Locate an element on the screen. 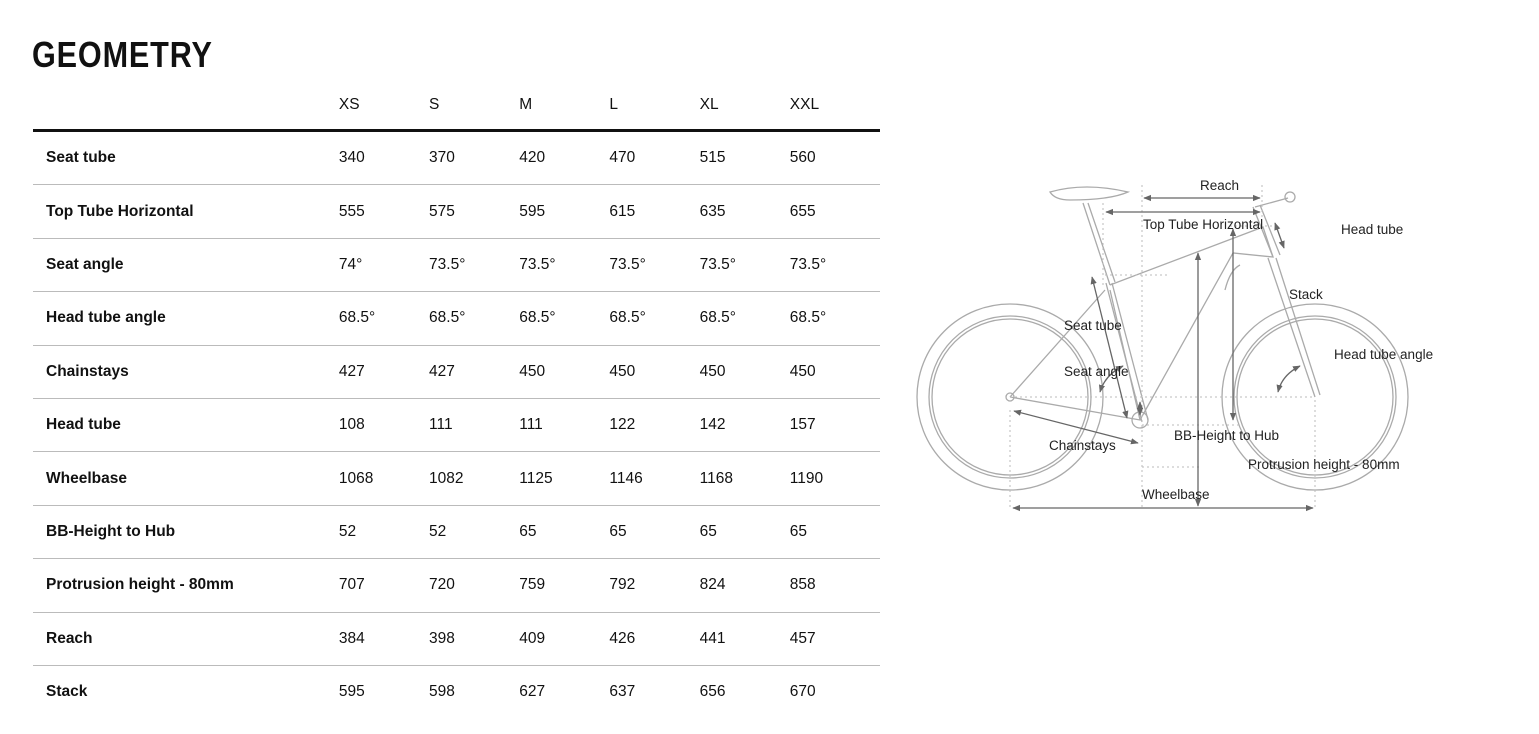 Image resolution: width=1539 pixels, height=734 pixels. size-header-xl: XL is located at coordinates (744, 106).